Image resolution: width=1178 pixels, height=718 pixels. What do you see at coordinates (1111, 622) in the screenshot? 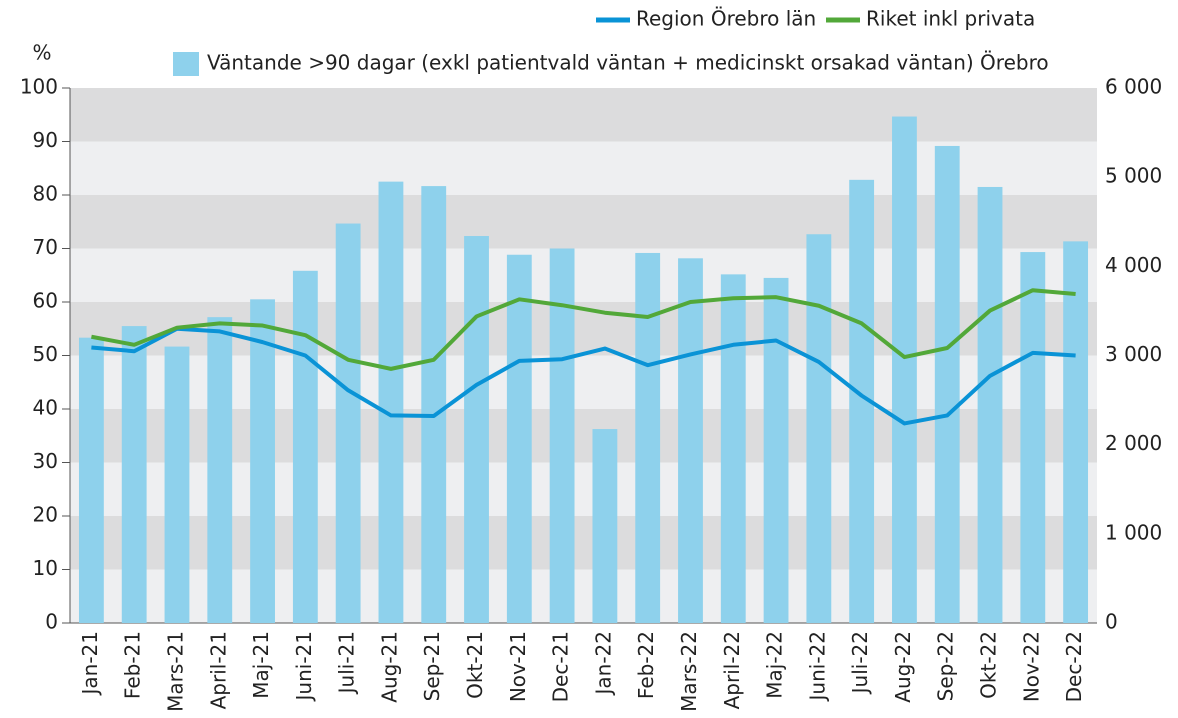
I see `y2-tick-label: 0` at bounding box center [1111, 622].